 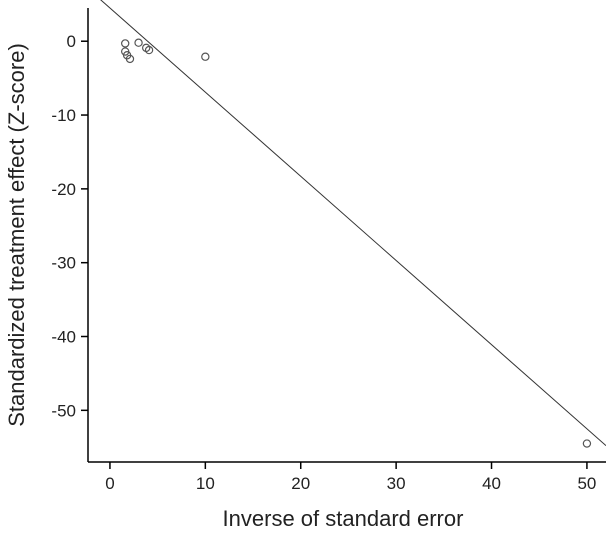 I want to click on y-tick-label: -30, so click(x=63, y=263).